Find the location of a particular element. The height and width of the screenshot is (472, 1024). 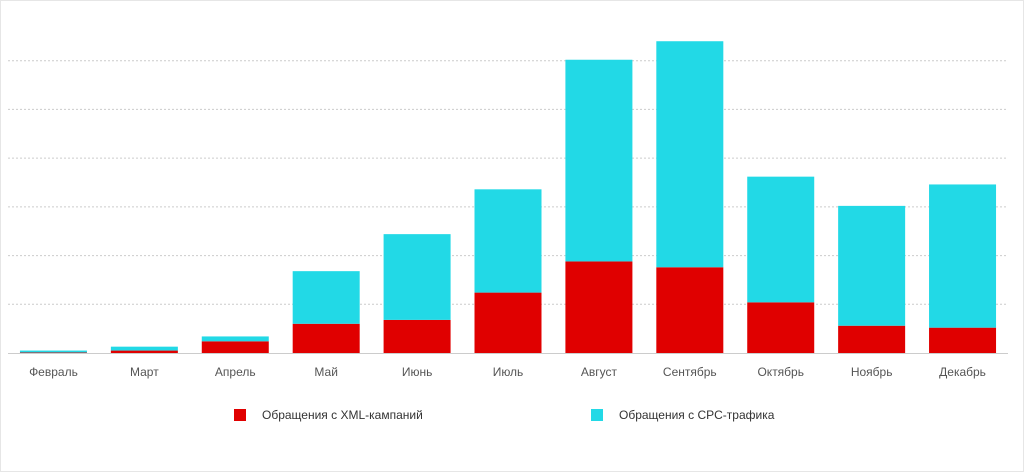

x-tick-label-3: Май is located at coordinates (326, 372).